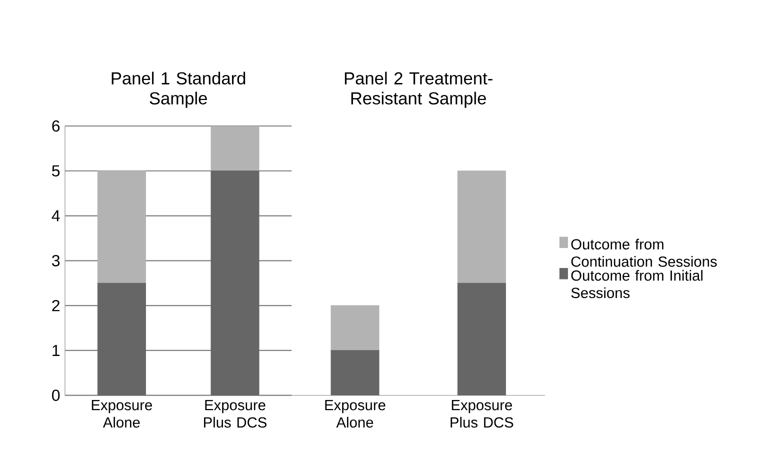 The width and height of the screenshot is (781, 462). What do you see at coordinates (56, 170) in the screenshot?
I see `y-tick-label: 5` at bounding box center [56, 170].